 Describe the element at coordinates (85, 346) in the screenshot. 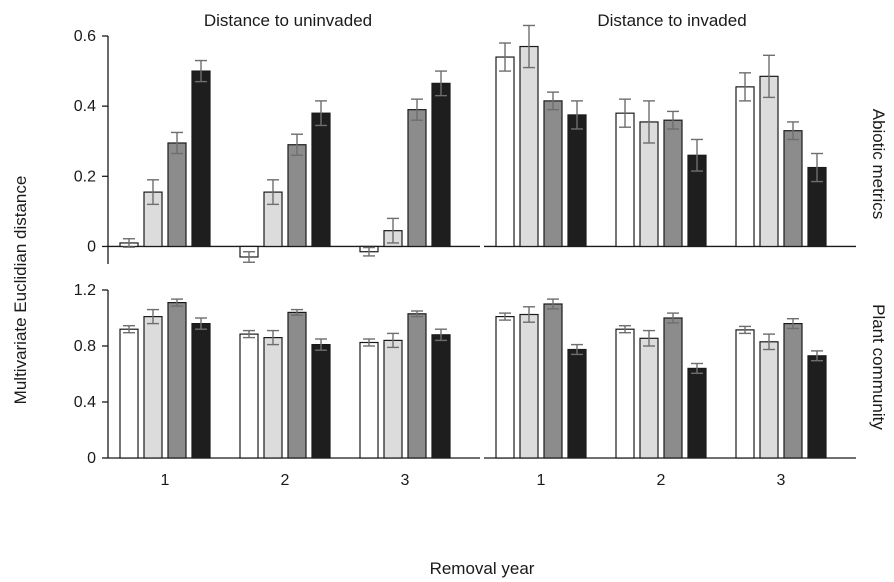

I see `y-tick-label: 0.8` at that location.